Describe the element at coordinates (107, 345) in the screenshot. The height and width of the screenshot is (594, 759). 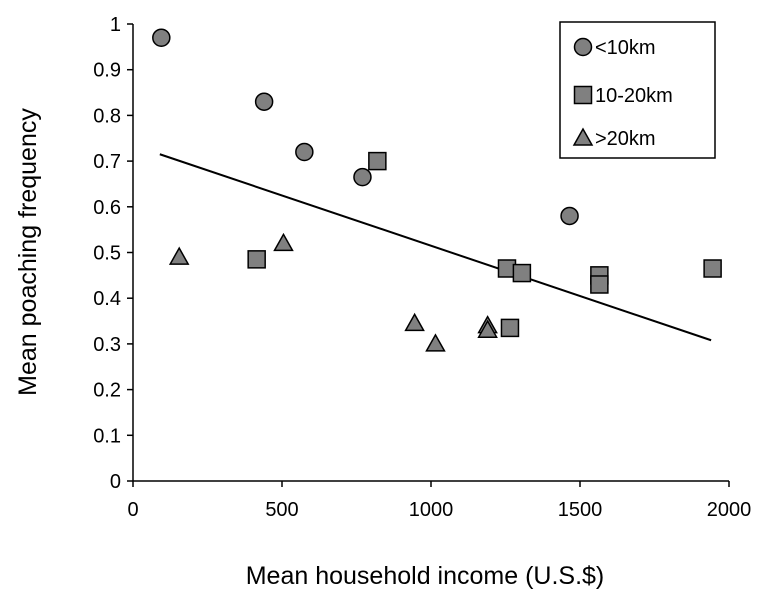
I see `y-tick-label: 0.3` at that location.